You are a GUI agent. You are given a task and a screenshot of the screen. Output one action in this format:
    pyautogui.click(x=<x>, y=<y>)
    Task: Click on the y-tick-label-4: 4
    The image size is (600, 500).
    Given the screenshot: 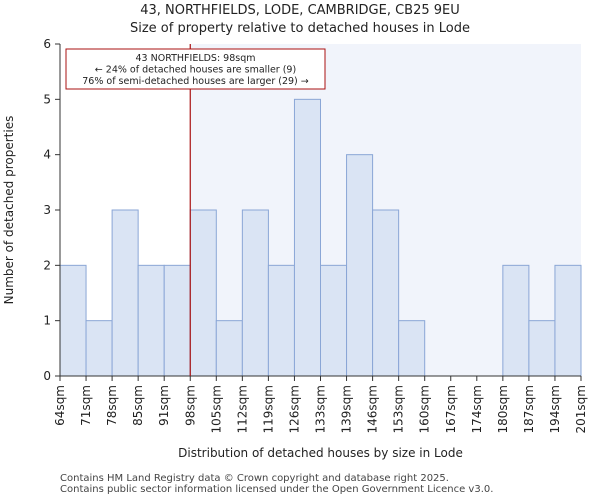 What is the action you would take?
    pyautogui.click(x=47, y=155)
    